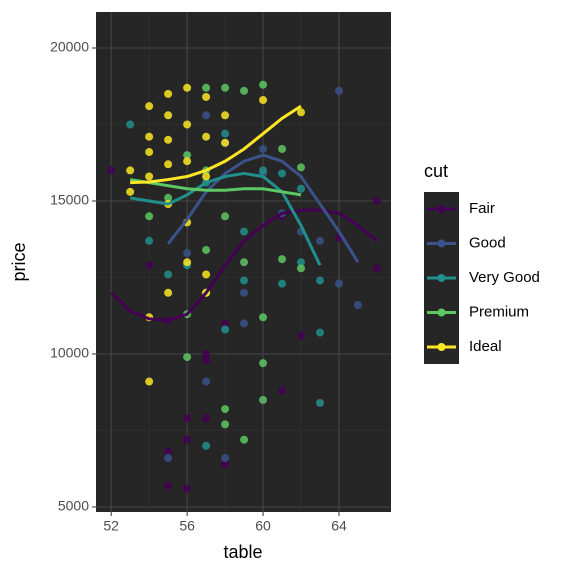 The image size is (576, 576). What do you see at coordinates (19, 261) in the screenshot?
I see `y-axis-title: price` at bounding box center [19, 261].